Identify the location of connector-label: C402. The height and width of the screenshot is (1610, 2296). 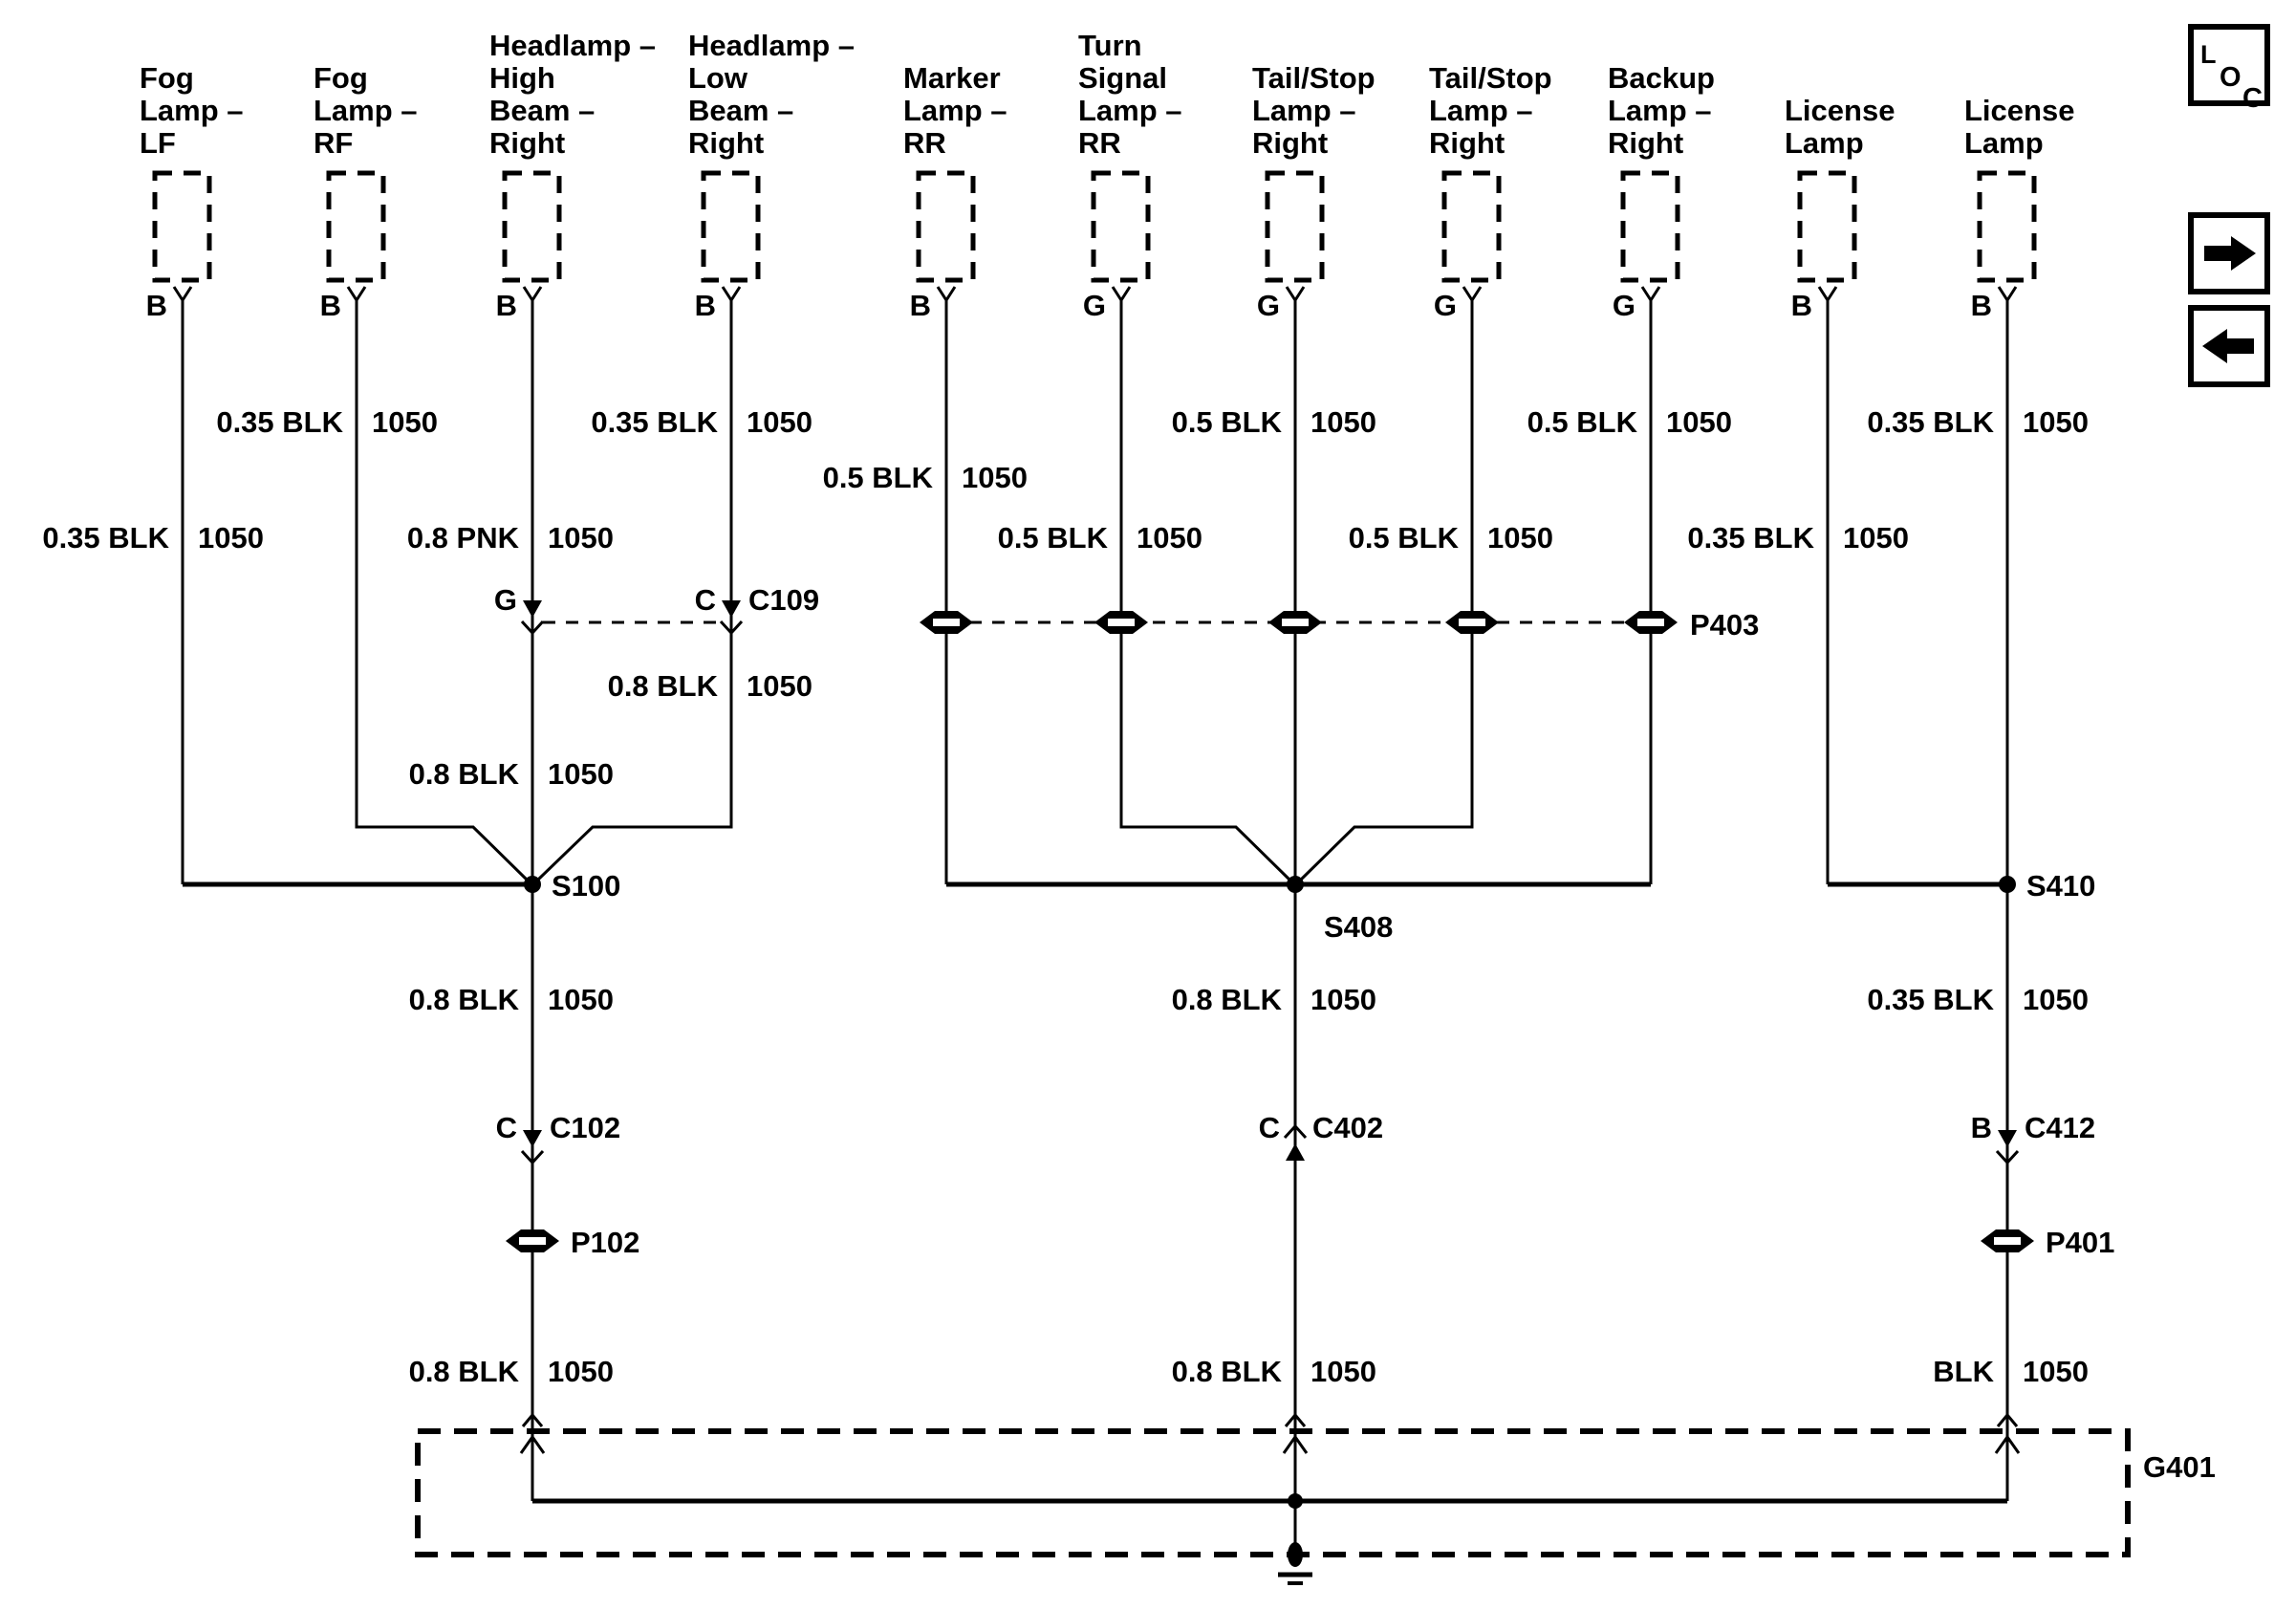
(1347, 1127).